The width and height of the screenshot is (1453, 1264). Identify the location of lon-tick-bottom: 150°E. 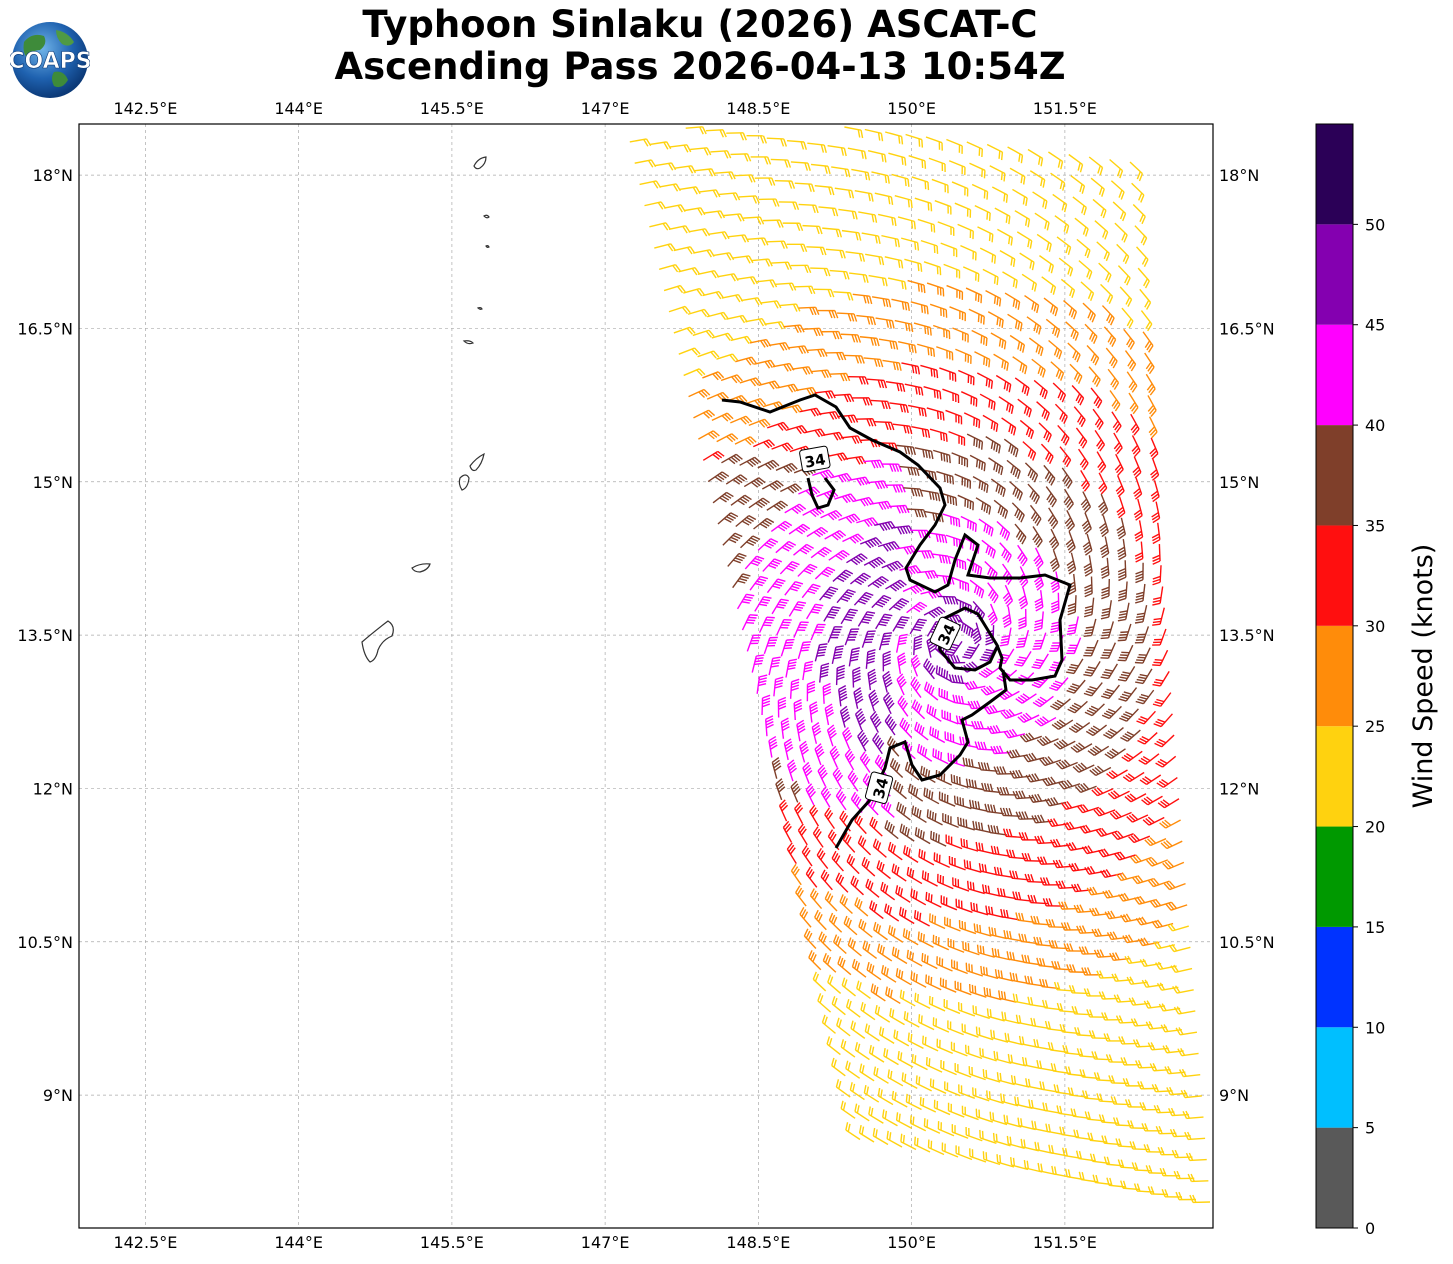
(911, 1242).